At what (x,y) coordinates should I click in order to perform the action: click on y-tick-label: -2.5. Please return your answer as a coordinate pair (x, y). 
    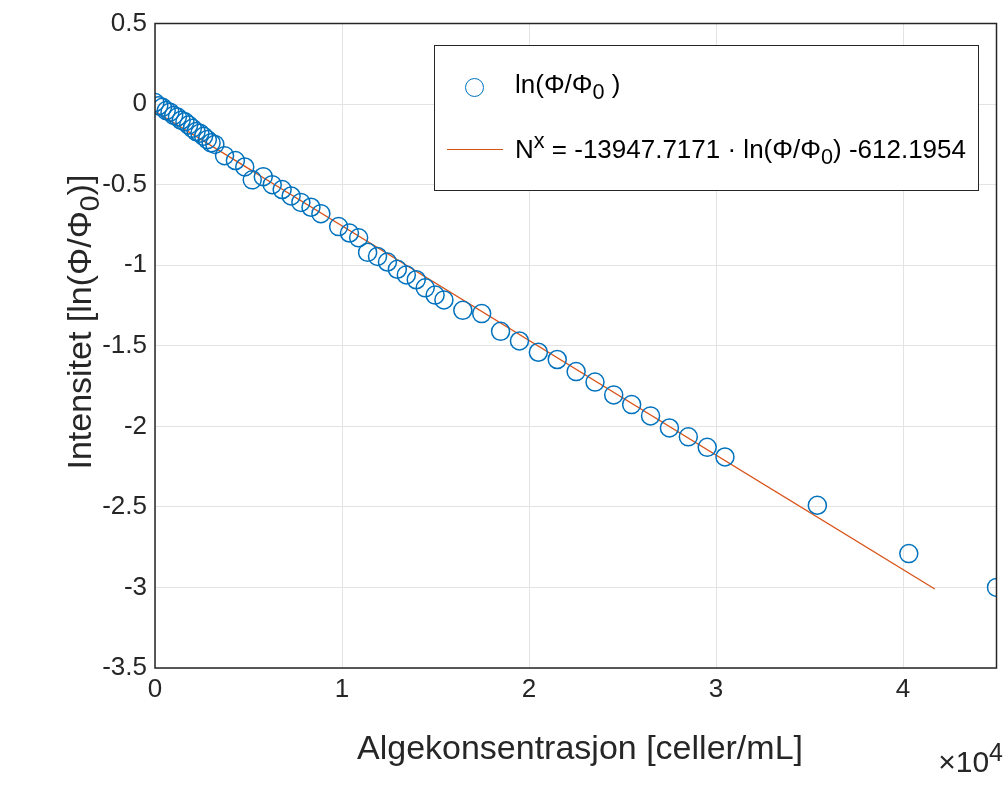
    Looking at the image, I should click on (124, 505).